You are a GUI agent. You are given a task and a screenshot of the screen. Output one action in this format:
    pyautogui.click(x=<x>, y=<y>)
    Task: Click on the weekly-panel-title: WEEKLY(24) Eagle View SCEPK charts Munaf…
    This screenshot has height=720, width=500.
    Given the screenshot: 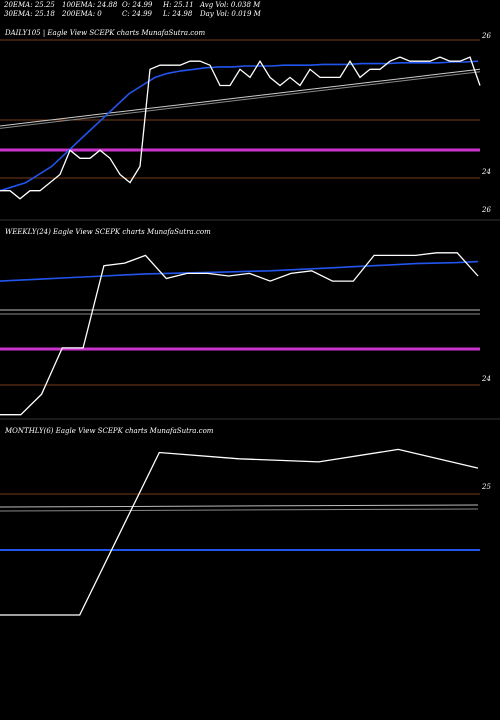 What is the action you would take?
    pyautogui.click(x=108, y=232)
    